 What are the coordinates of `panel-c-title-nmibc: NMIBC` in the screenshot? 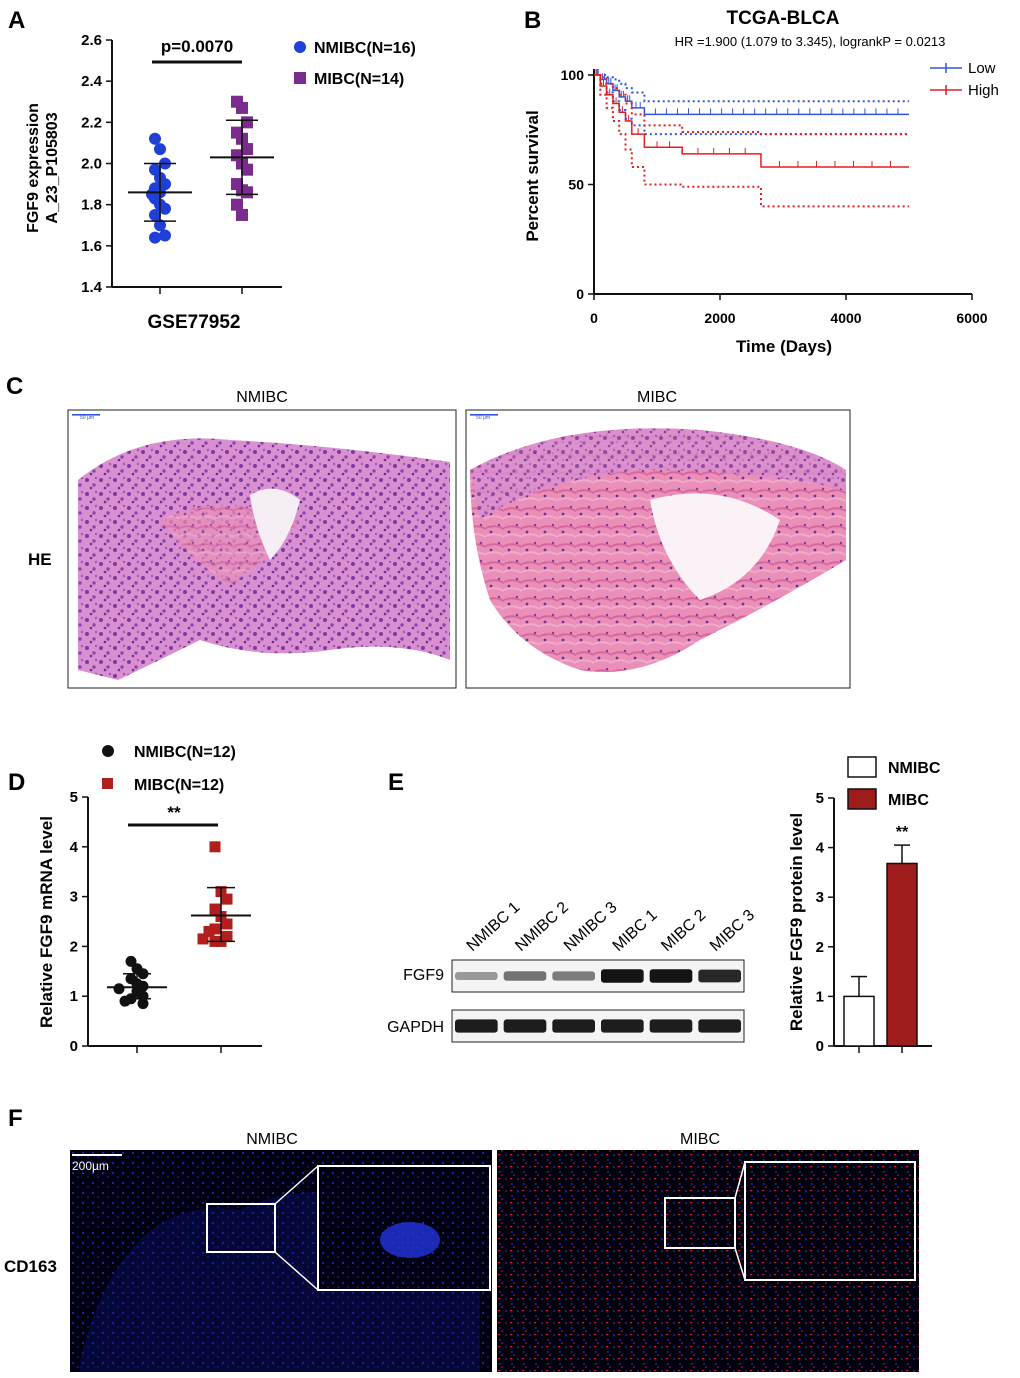 It's located at (262, 397).